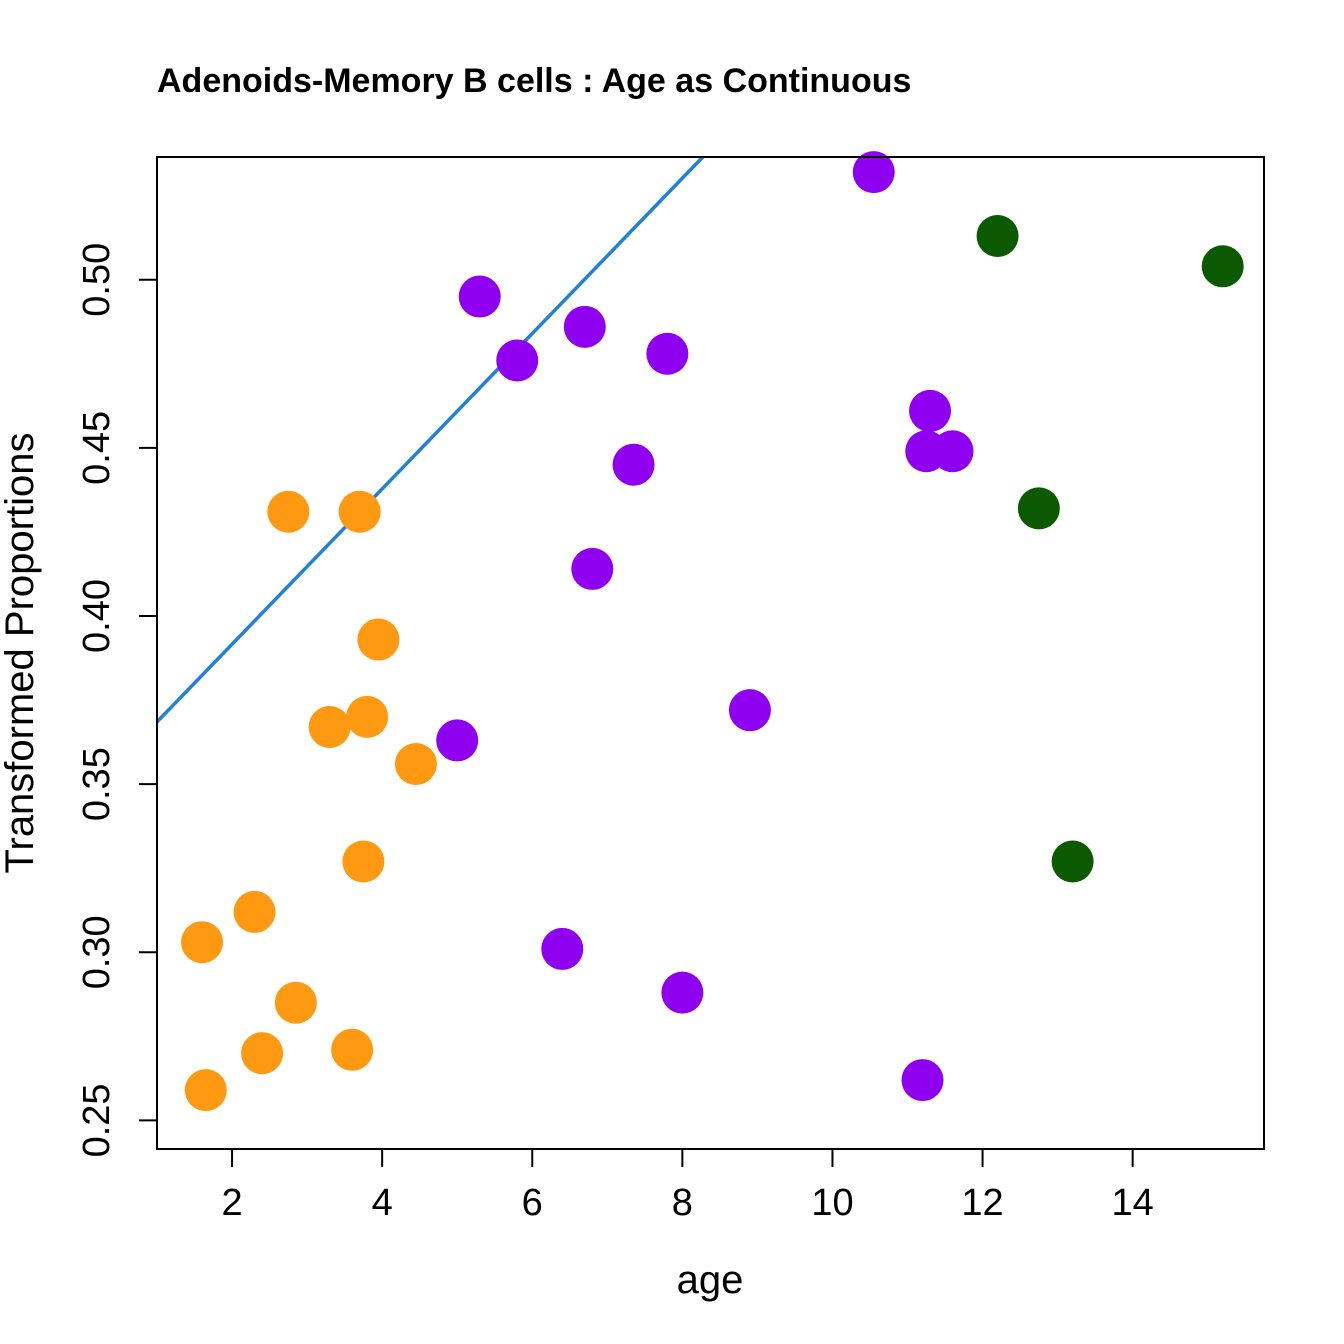 The height and width of the screenshot is (1344, 1344). I want to click on x-axis-label: age, so click(710, 1280).